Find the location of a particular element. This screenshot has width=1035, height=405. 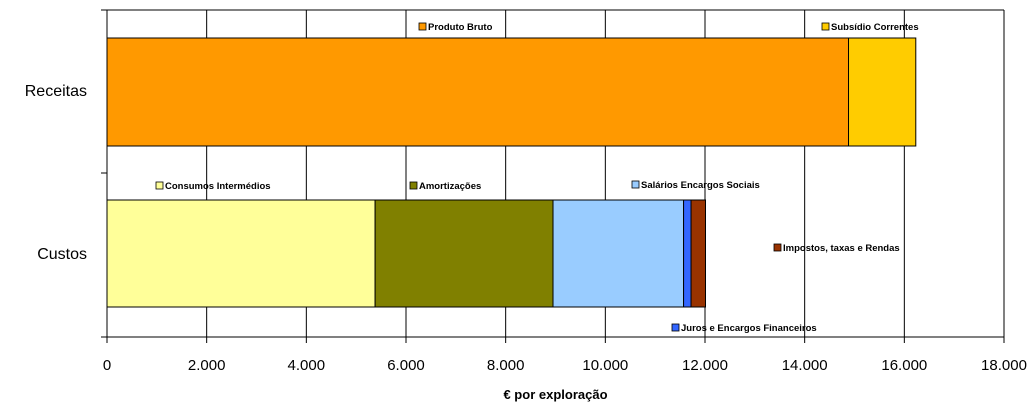

x-tick-label: 8.000 is located at coordinates (506, 365).